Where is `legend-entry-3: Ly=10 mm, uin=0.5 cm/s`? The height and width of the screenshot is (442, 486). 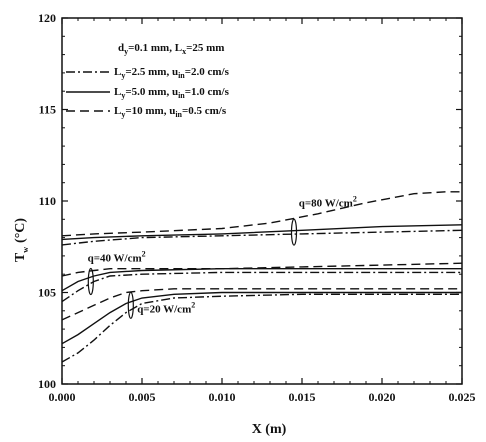 legend-entry-3: Ly=10 mm, uin=0.5 cm/s is located at coordinates (170, 112).